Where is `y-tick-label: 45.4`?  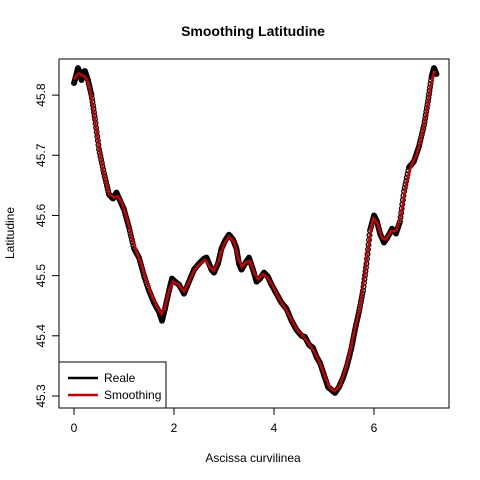
y-tick-label: 45.4 is located at coordinates (41, 336).